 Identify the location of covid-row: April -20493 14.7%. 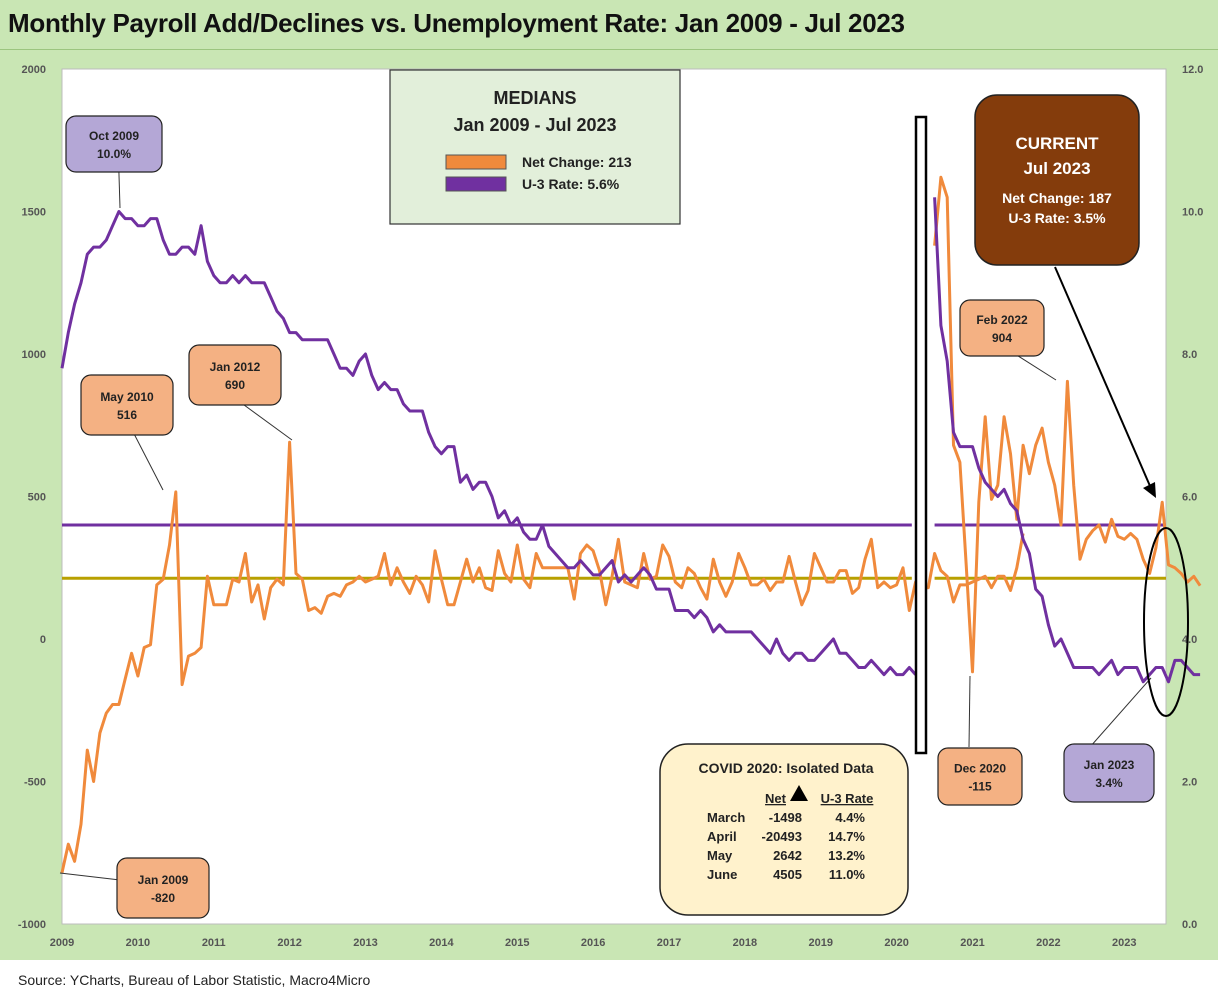
(786, 836).